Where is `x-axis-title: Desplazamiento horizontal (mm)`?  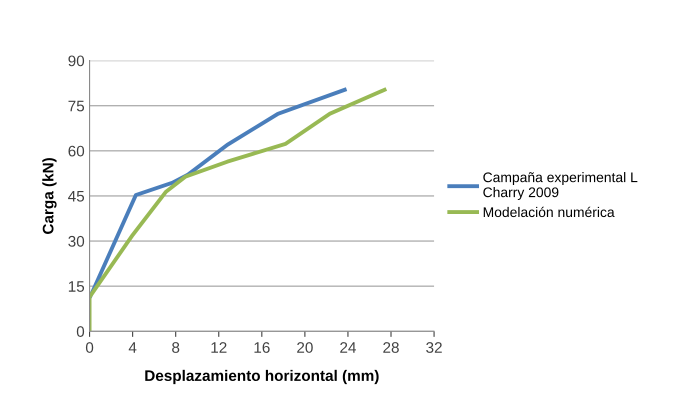 x-axis-title: Desplazamiento horizontal (mm) is located at coordinates (262, 377).